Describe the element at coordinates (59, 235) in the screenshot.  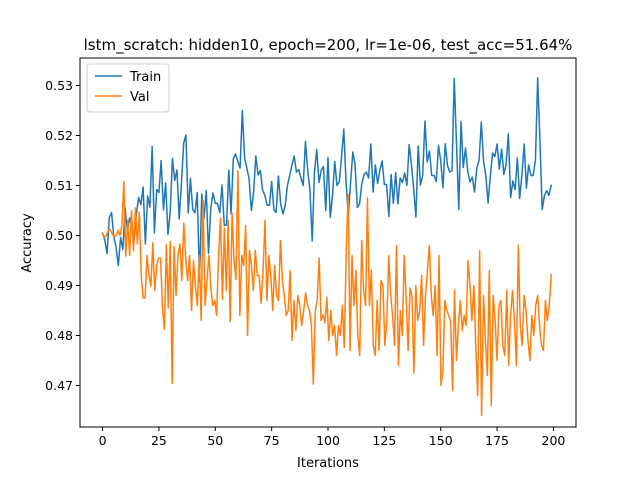
I see `y-tick-label: 0.50` at that location.